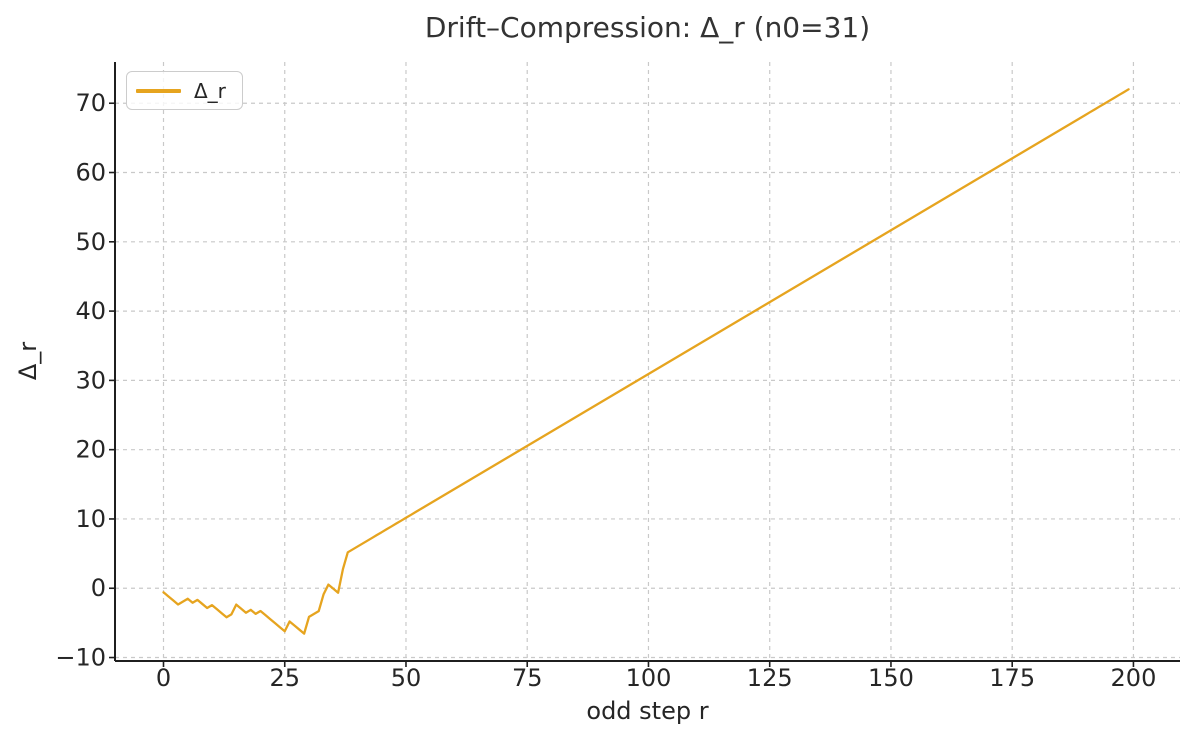  I want to click on y-tick-label: 20, so click(90, 450).